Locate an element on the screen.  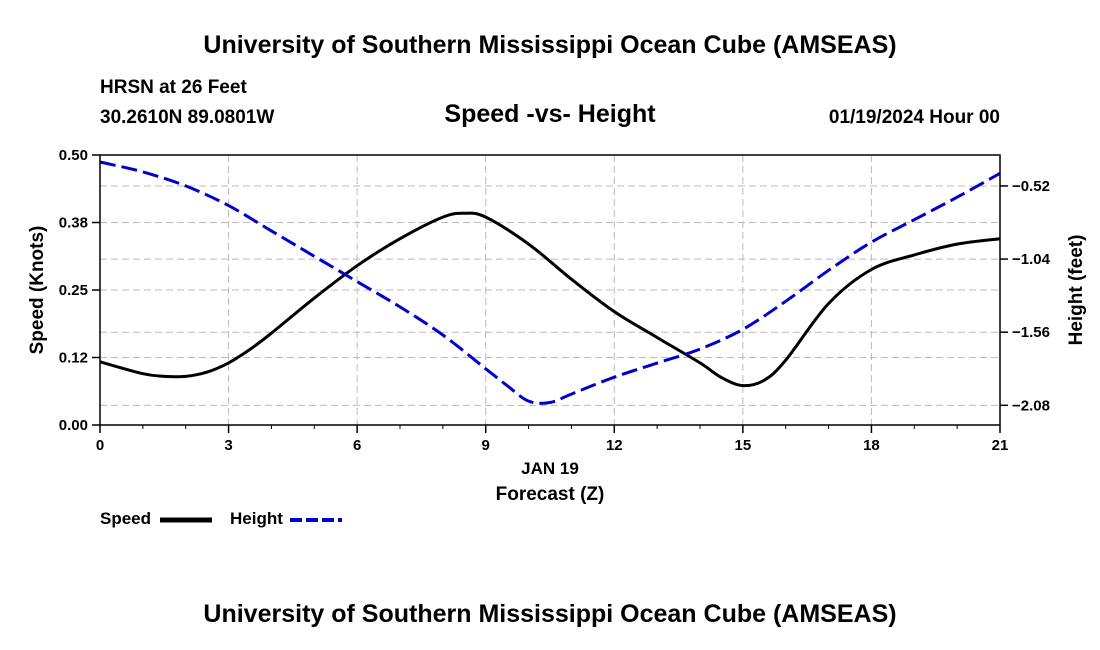
x-axis-date-label: JAN 19 is located at coordinates (550, 468).